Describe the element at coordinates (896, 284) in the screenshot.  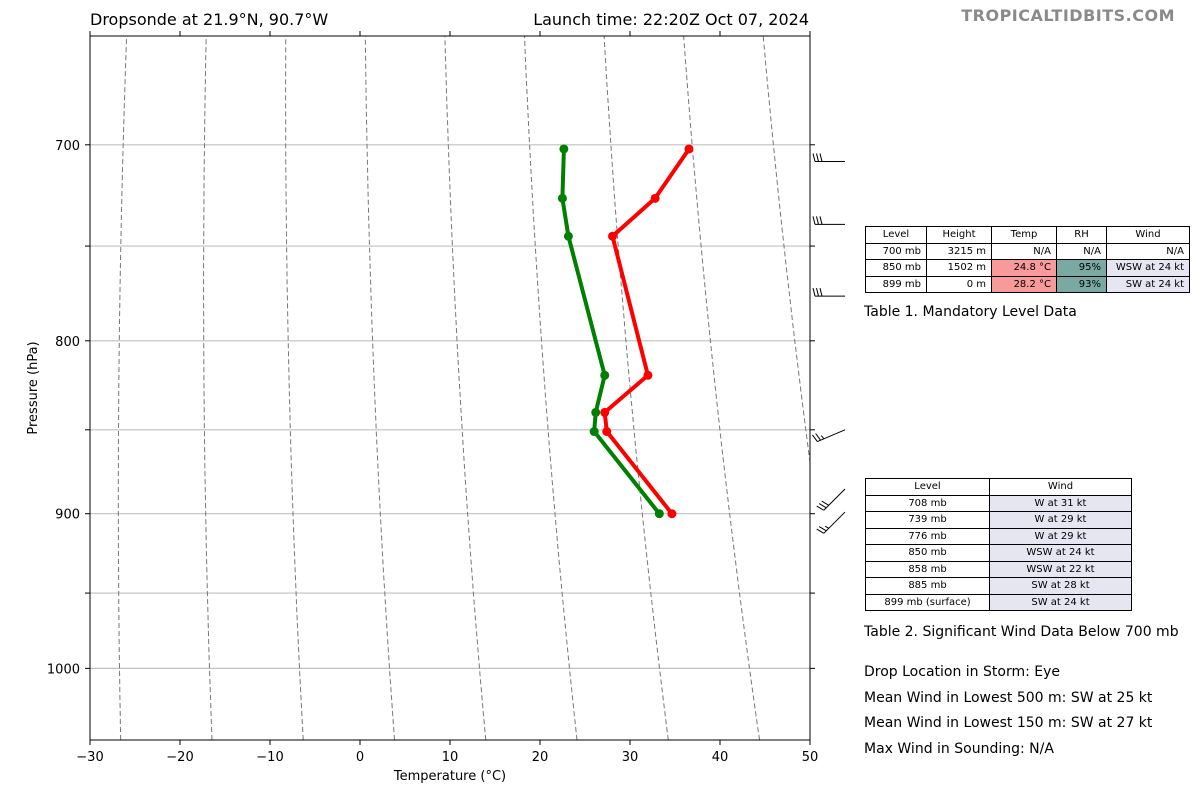
I see `table-cell-level: 899 mb` at that location.